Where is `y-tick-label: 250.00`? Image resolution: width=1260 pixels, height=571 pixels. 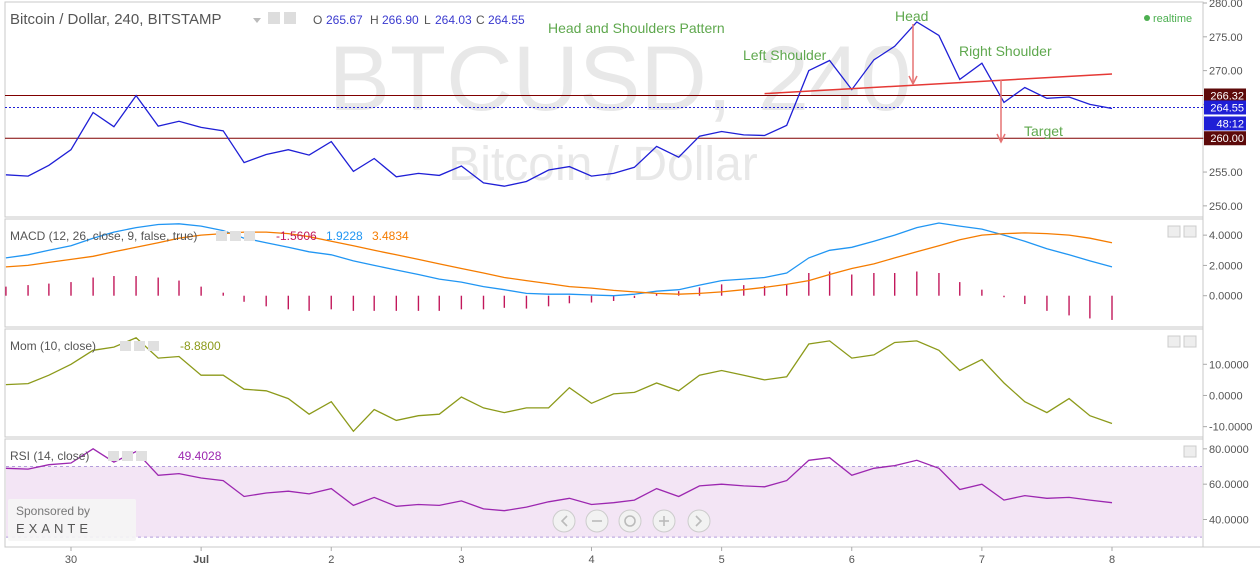 y-tick-label: 250.00 is located at coordinates (1226, 207).